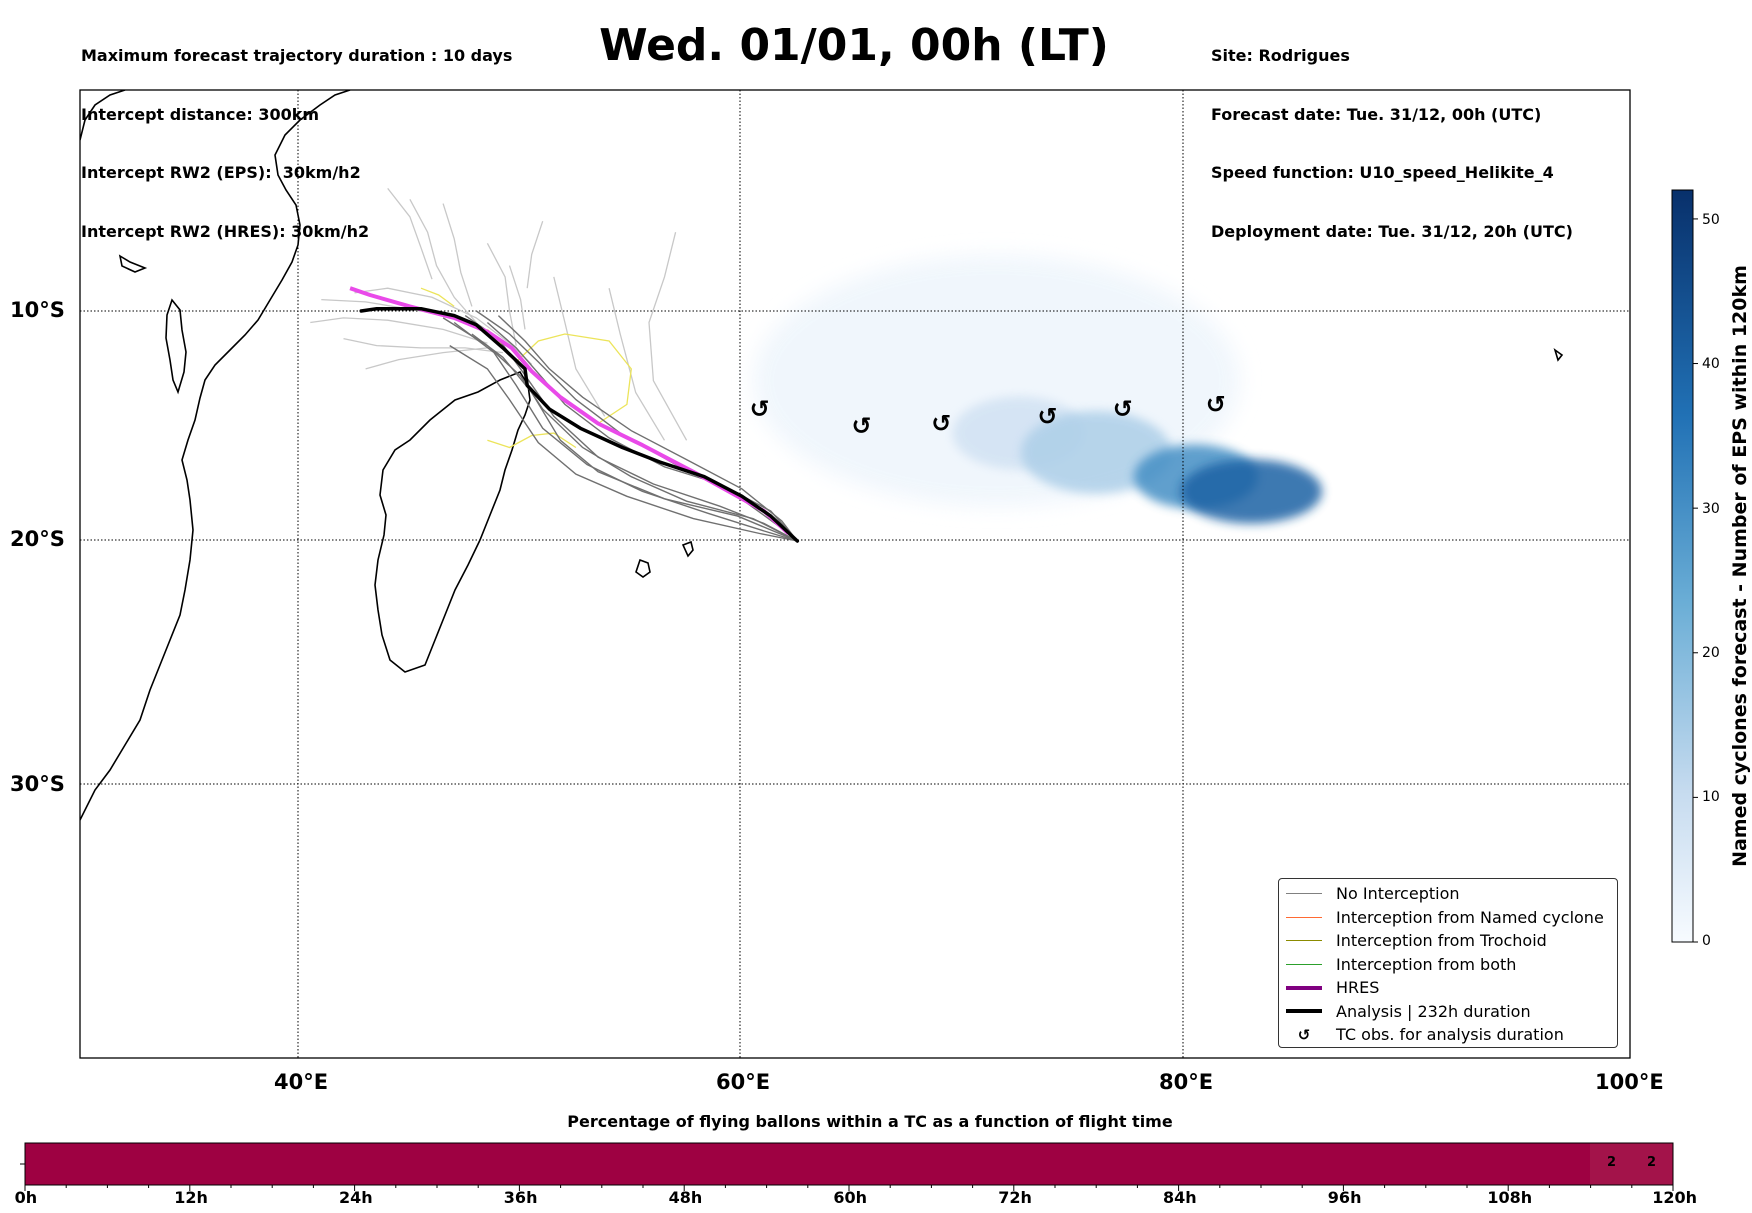 This screenshot has height=1213, width=1752. Describe the element at coordinates (849, 1164) in the screenshot. I see `time-bar` at that location.